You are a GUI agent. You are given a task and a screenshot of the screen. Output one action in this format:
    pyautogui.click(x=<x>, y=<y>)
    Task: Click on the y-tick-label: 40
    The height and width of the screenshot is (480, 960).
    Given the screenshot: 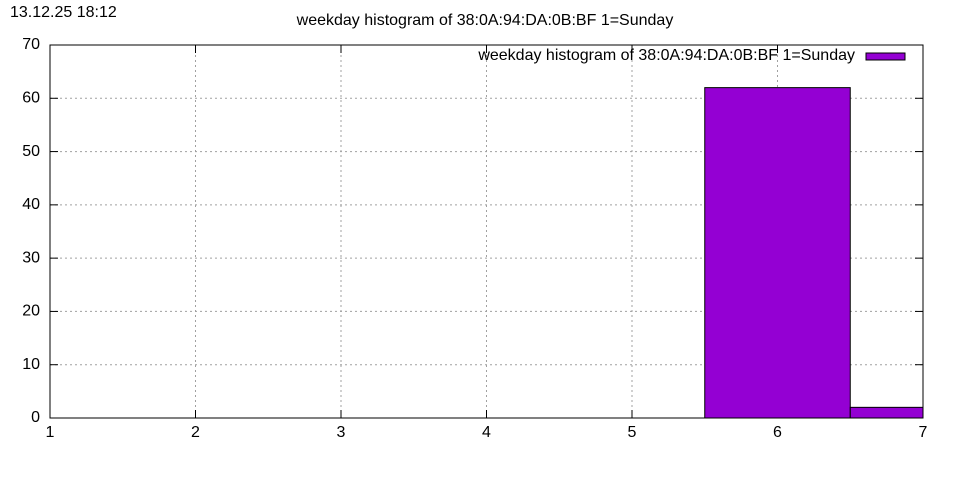 What is the action you would take?
    pyautogui.click(x=31, y=204)
    